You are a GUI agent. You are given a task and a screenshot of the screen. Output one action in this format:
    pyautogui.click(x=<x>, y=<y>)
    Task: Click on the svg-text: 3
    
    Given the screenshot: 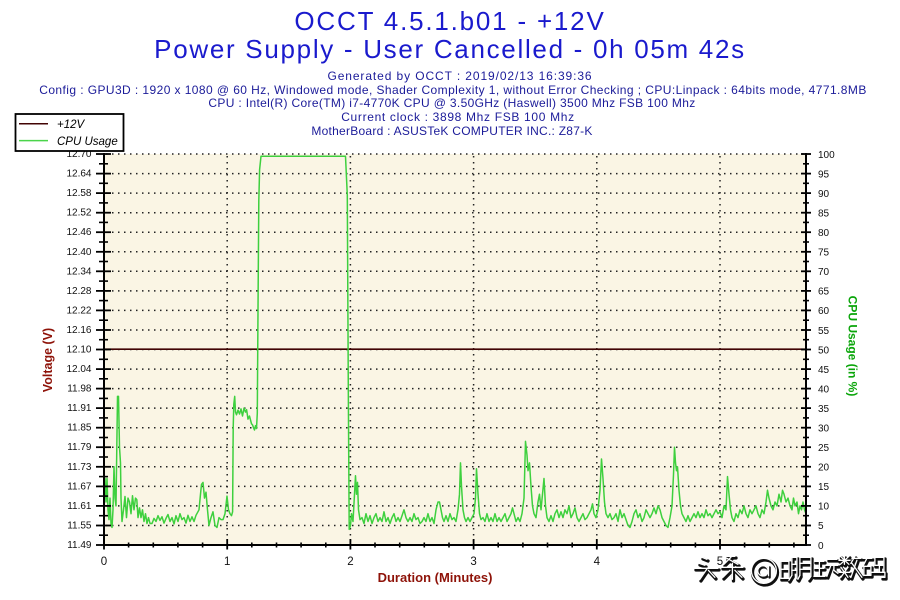 What is the action you would take?
    pyautogui.click(x=473, y=562)
    